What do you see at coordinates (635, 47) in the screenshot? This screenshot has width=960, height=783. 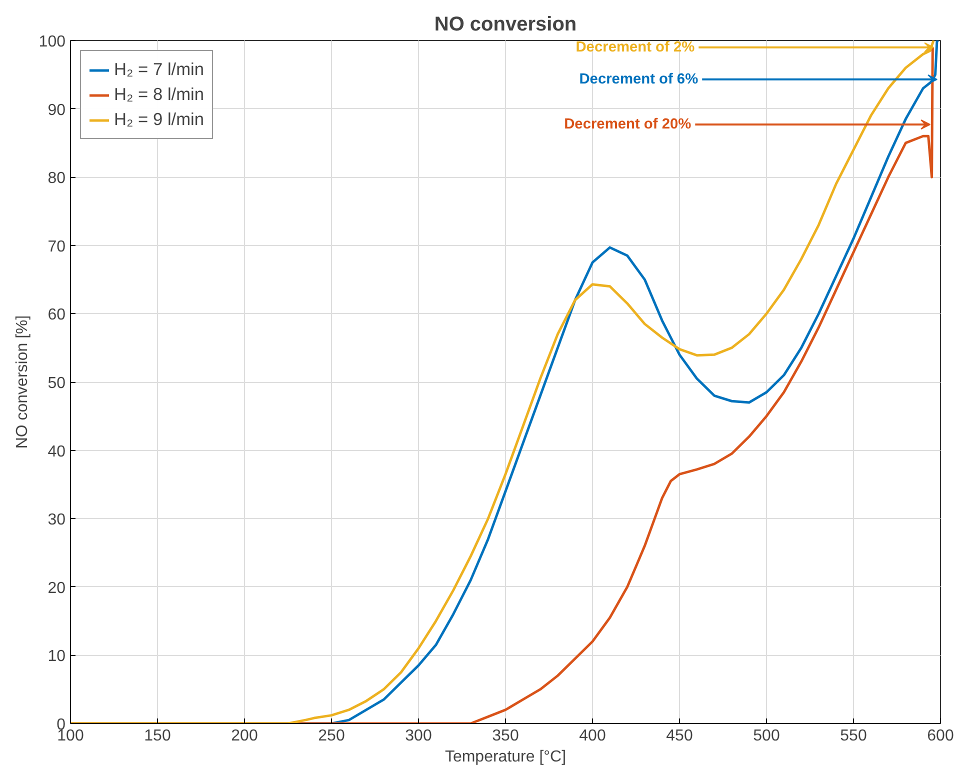 I see `annotation: Decrement of 2%` at bounding box center [635, 47].